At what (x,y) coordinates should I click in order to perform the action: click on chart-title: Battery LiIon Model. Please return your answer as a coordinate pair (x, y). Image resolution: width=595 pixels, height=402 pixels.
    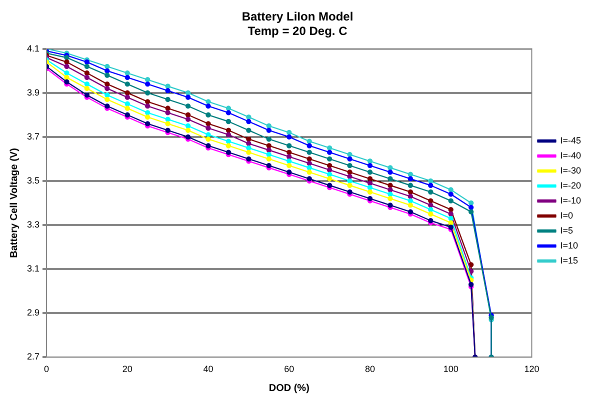
    Looking at the image, I should click on (298, 17).